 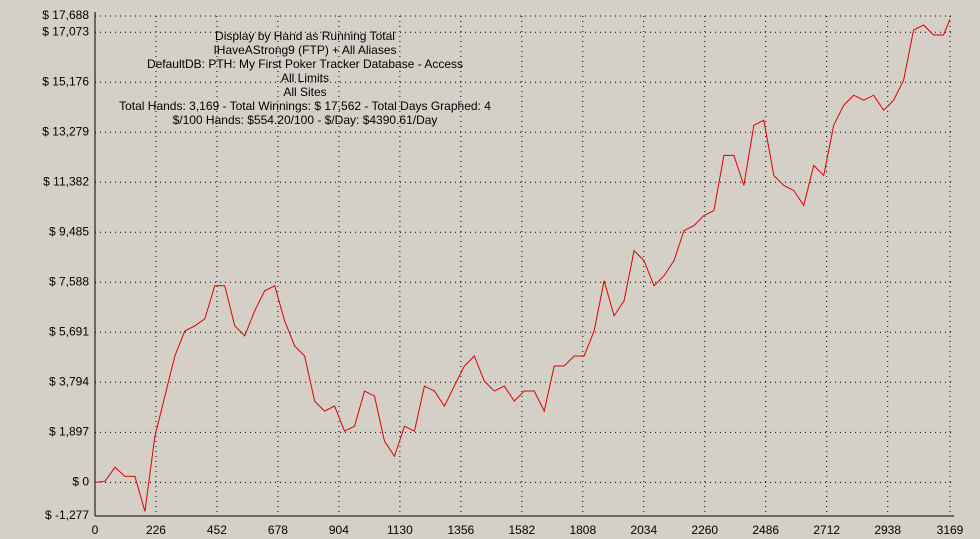 What do you see at coordinates (765, 530) in the screenshot?
I see `x-tick-label: 2486` at bounding box center [765, 530].